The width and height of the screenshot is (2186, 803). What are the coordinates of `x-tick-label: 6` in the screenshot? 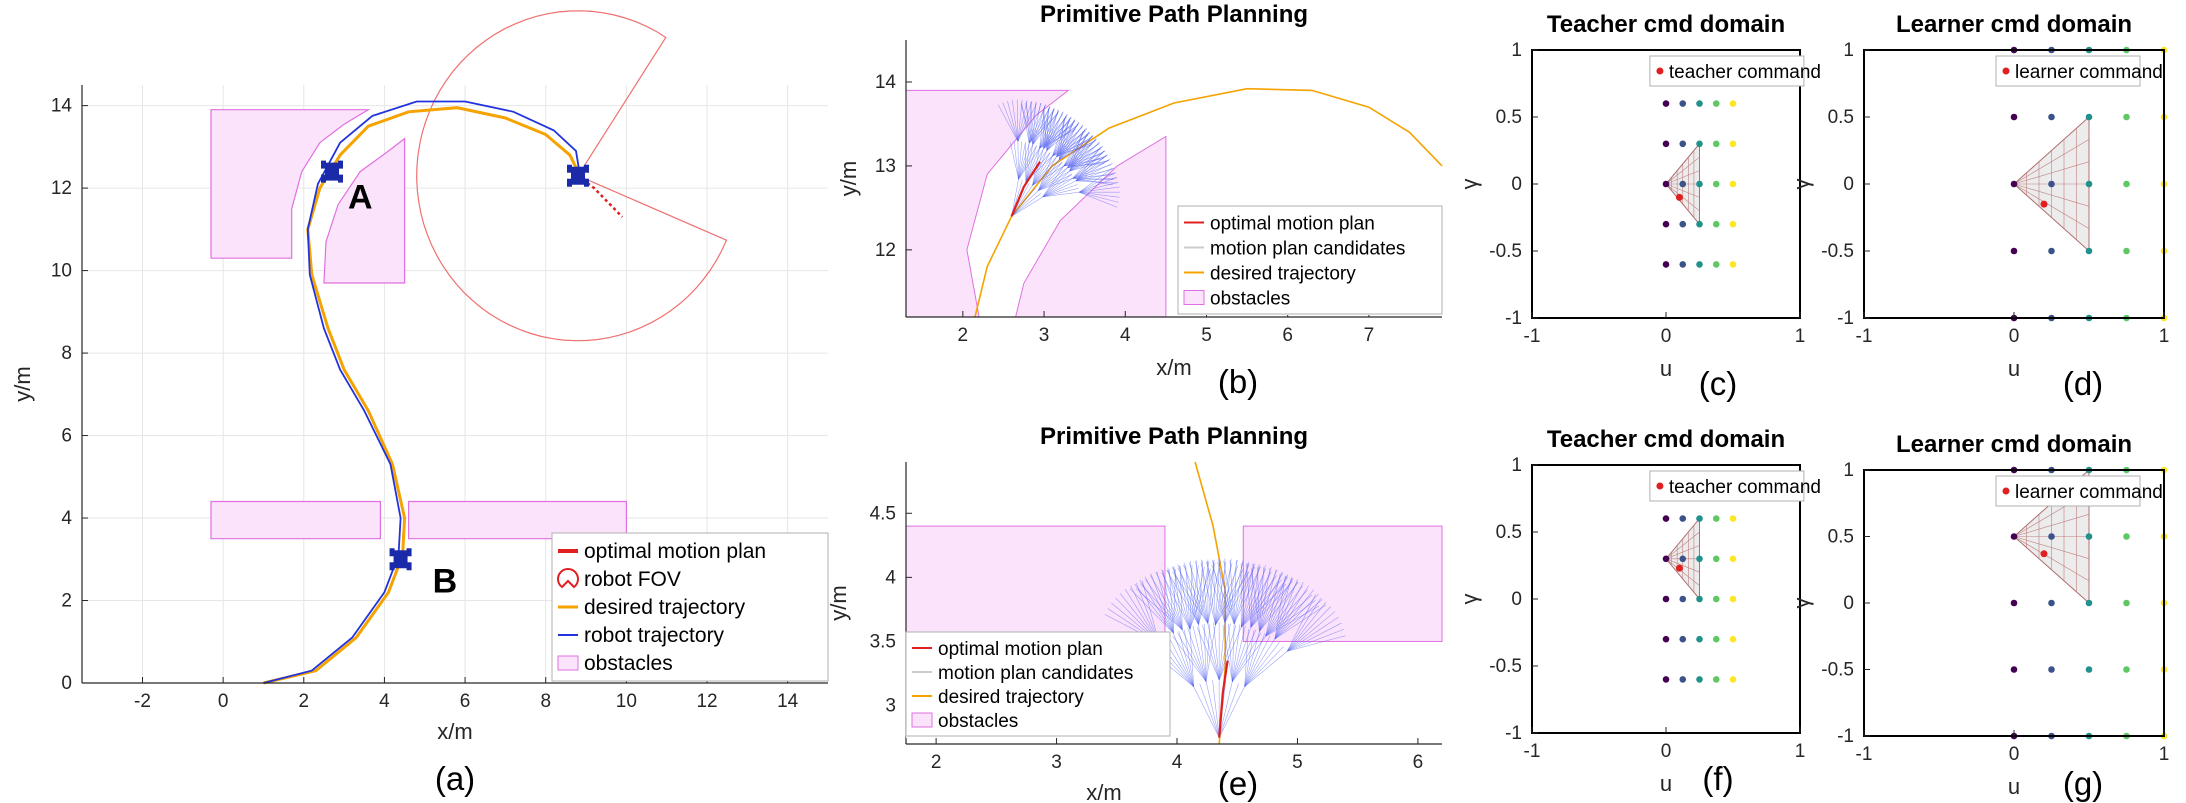 It's located at (1418, 762).